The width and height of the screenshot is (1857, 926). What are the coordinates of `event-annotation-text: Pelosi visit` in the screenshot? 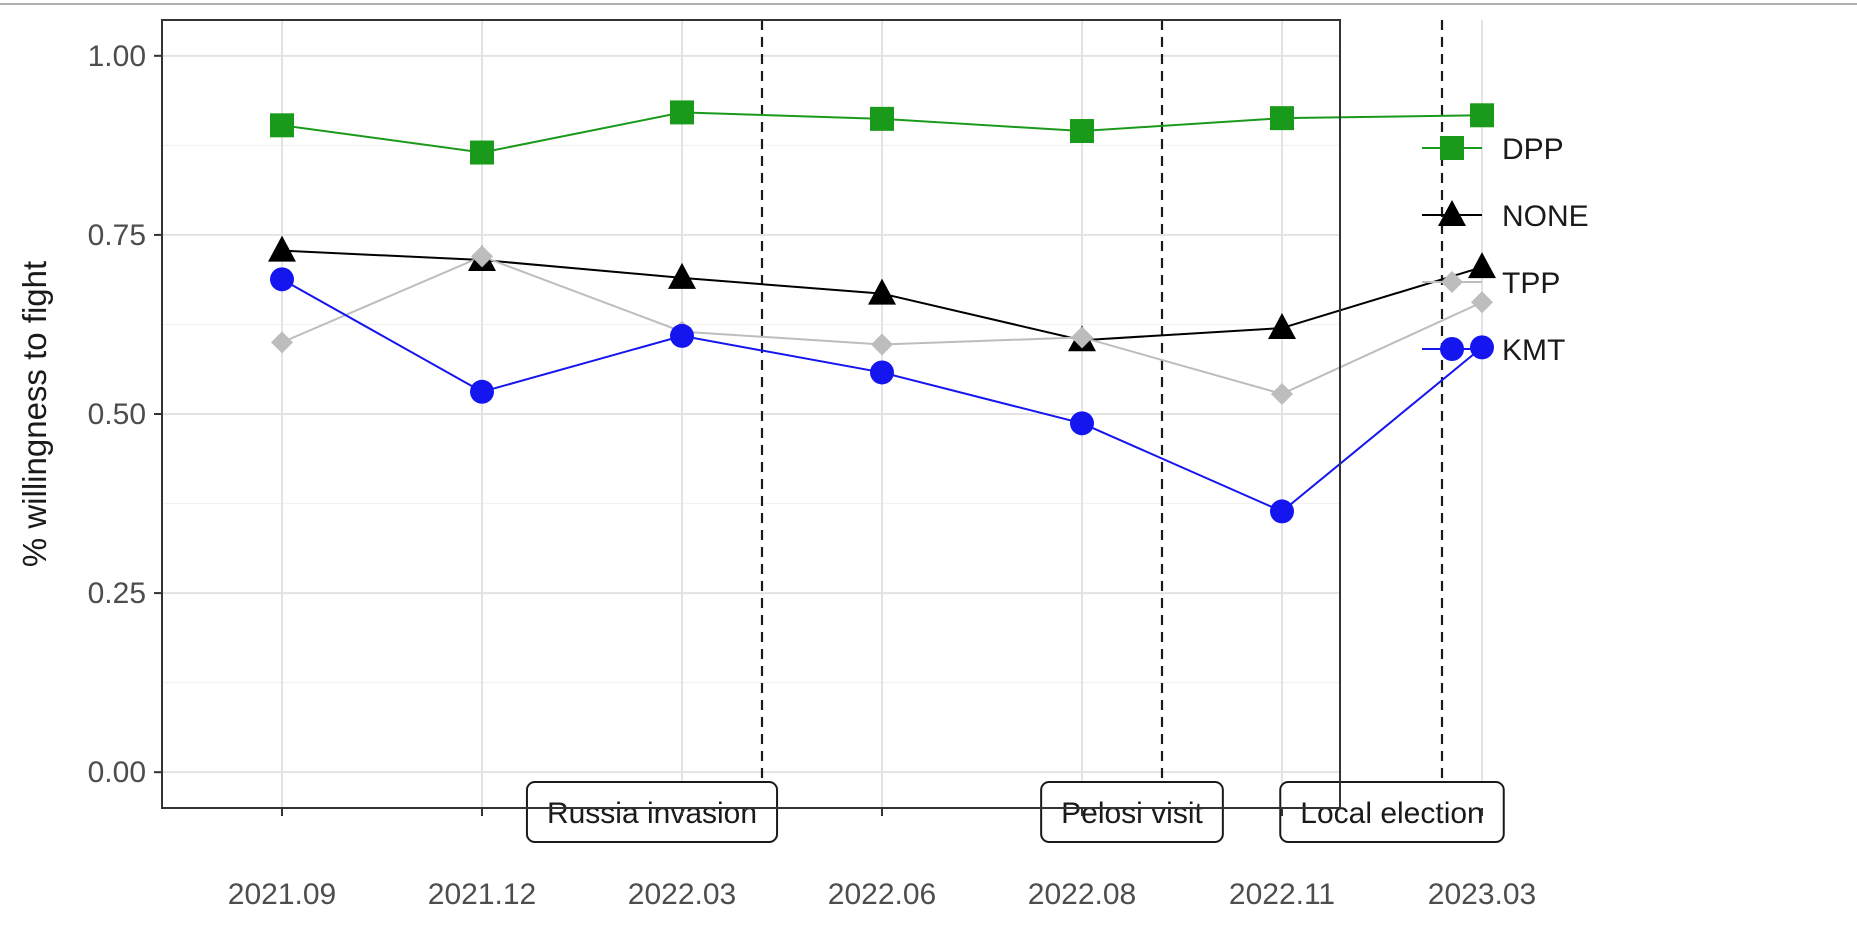 It's located at (1132, 813).